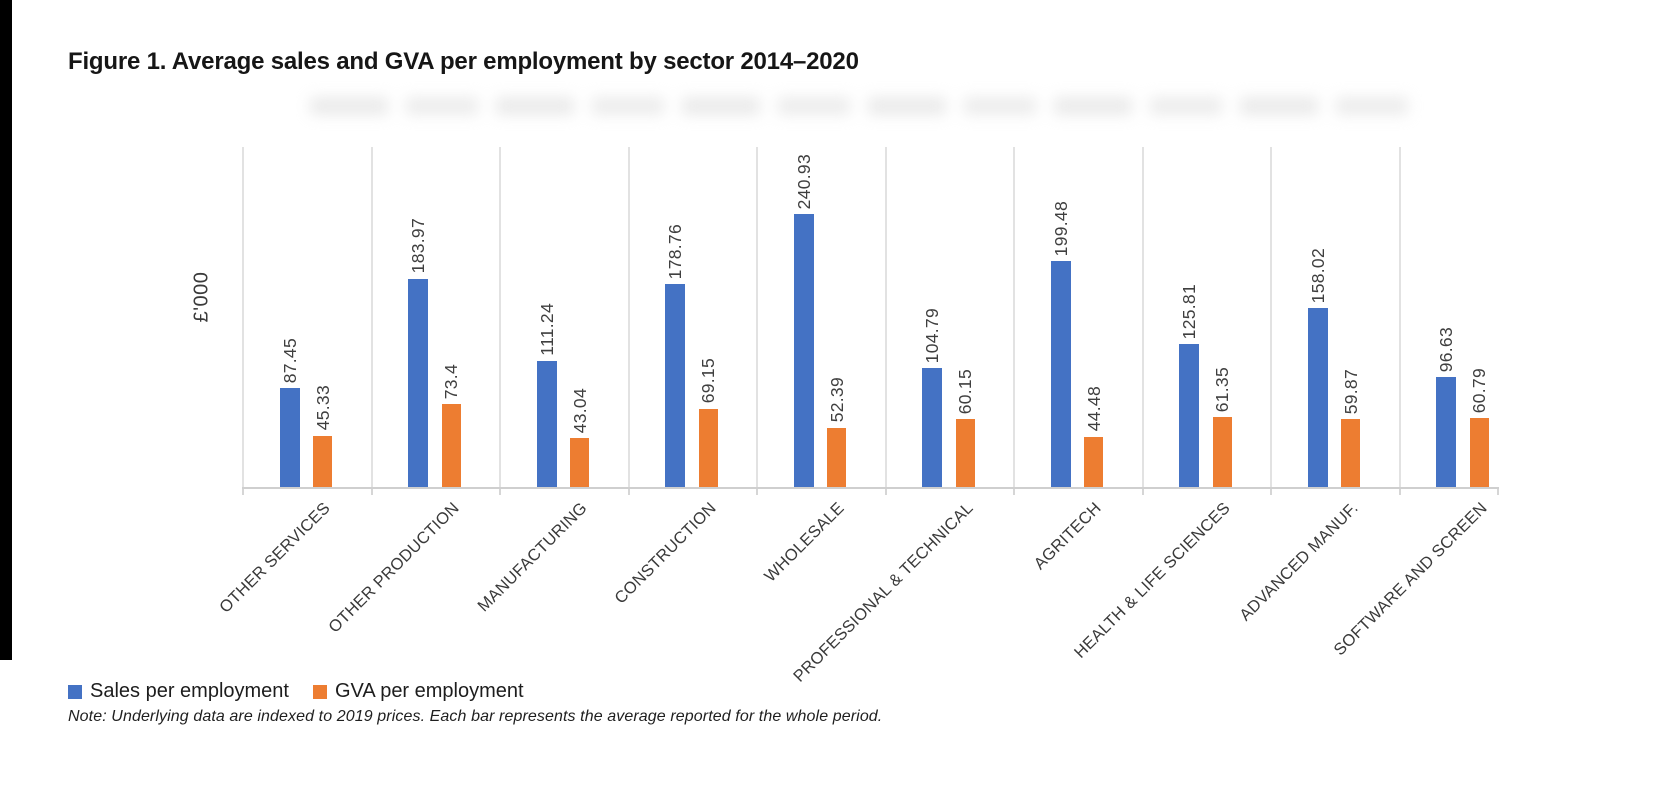 This screenshot has height=789, width=1670. I want to click on bar-value-label: 199.48, so click(1060, 228).